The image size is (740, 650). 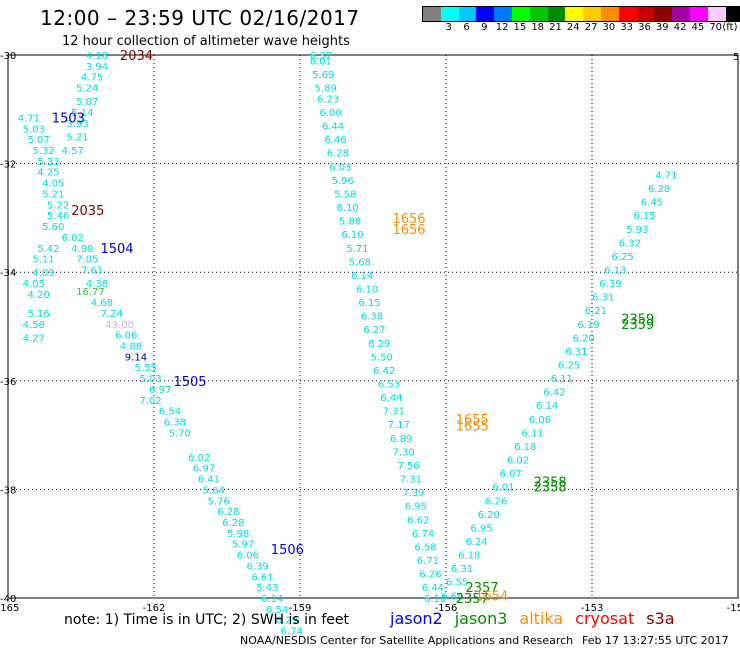 What do you see at coordinates (520, 27) in the screenshot?
I see `legend-label: 15` at bounding box center [520, 27].